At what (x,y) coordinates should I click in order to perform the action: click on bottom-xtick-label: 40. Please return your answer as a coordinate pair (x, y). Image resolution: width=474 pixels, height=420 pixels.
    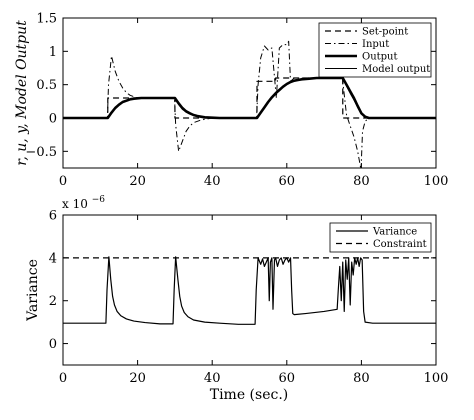
    Looking at the image, I should click on (212, 378).